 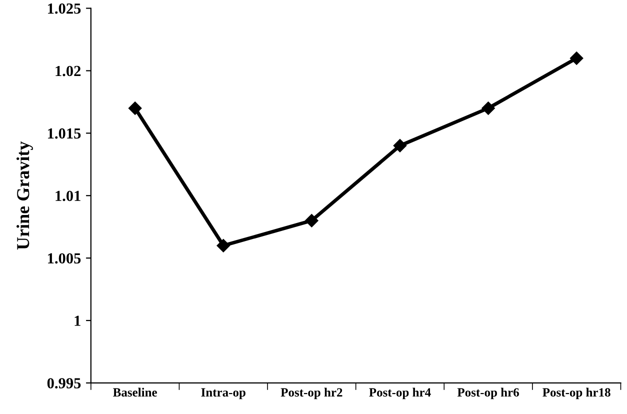 What do you see at coordinates (68, 196) in the screenshot?
I see `y-tick-label: 1.01` at bounding box center [68, 196].